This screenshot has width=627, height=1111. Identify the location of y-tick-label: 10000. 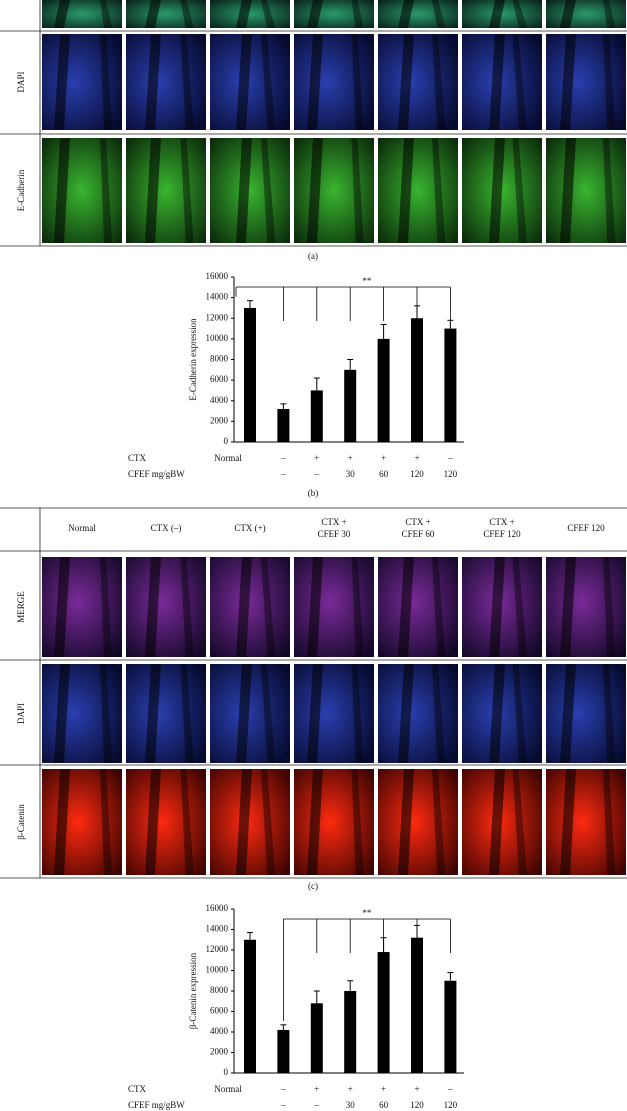
(217, 970).